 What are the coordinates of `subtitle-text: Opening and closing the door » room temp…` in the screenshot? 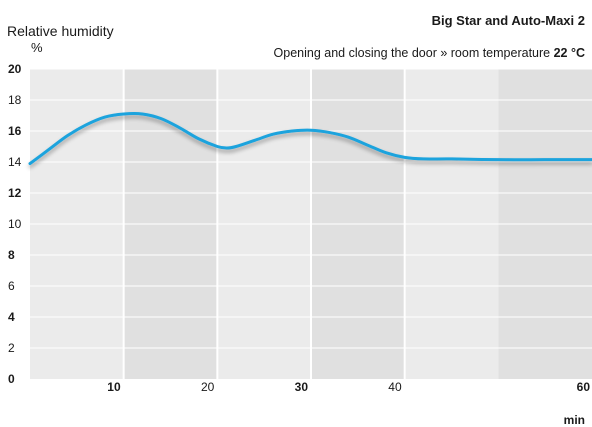 It's located at (412, 53).